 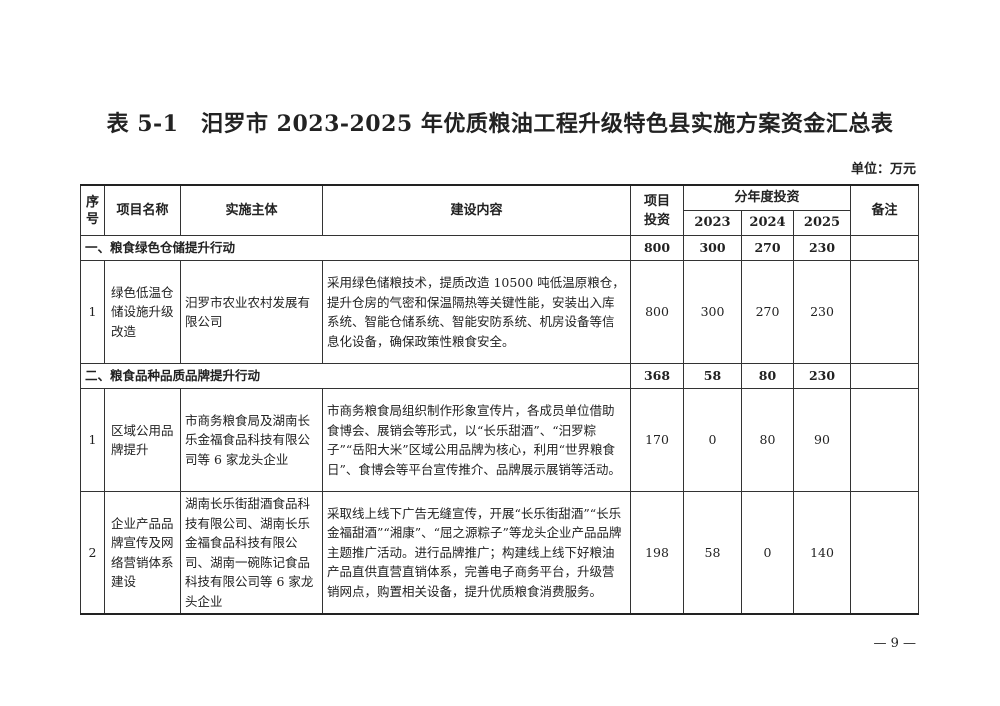 I want to click on row-invest: 800, so click(x=657, y=312).